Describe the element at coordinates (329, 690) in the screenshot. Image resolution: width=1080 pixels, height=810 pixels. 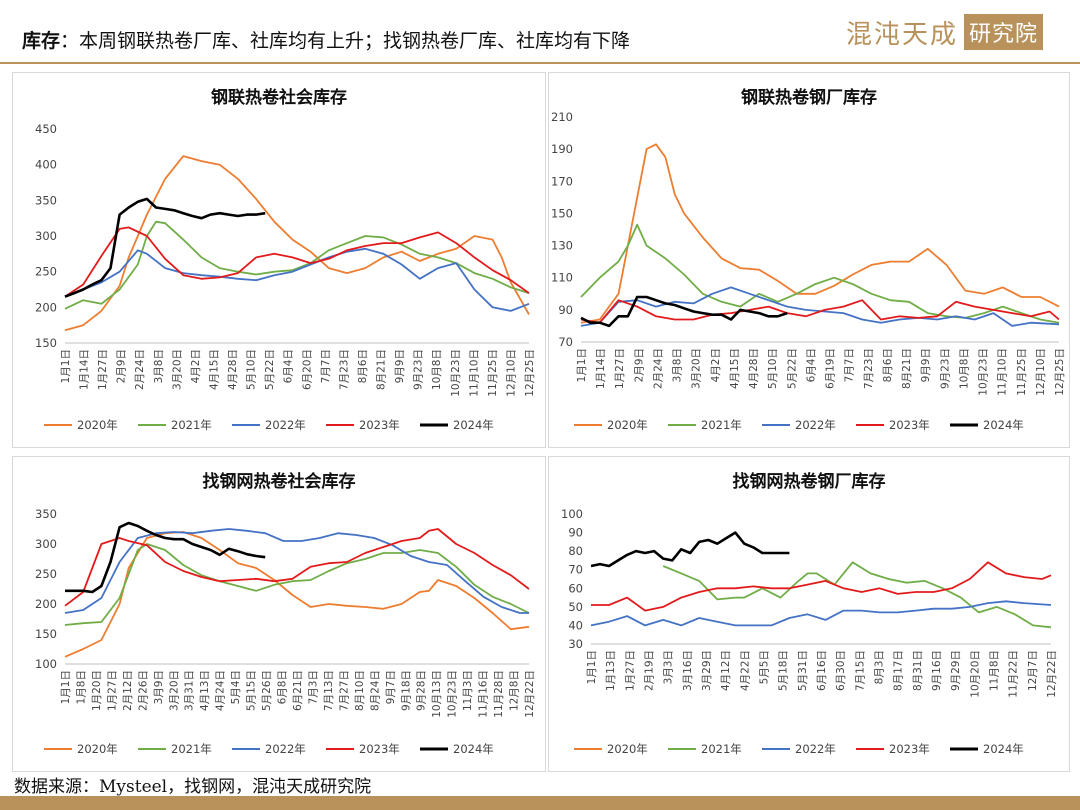
I see `x-tick-label: 7月13日` at that location.